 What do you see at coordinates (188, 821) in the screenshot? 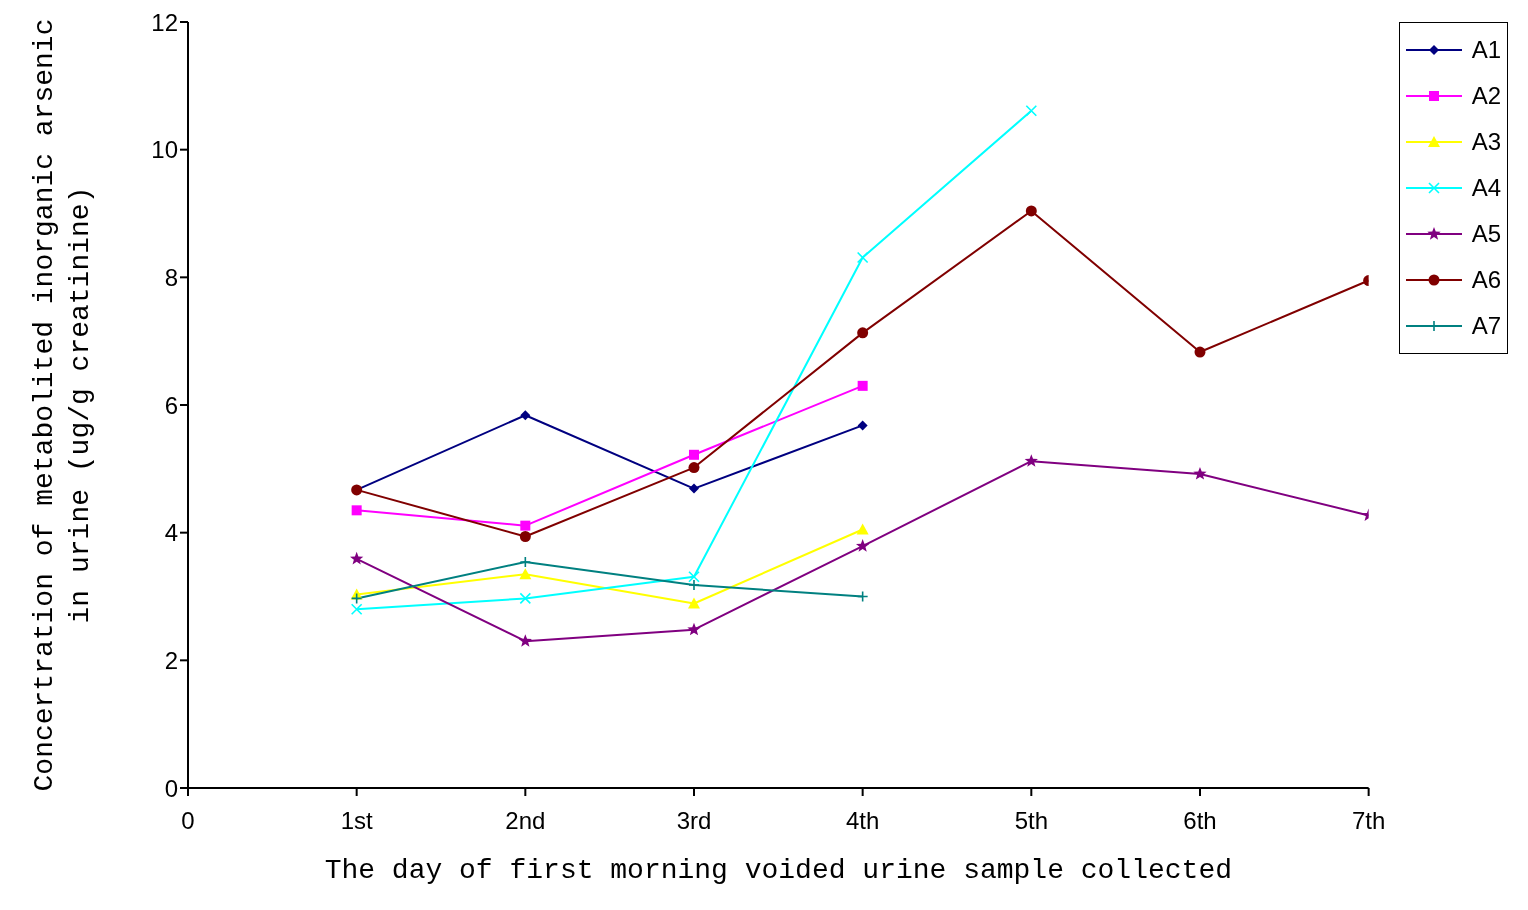
I see `x-tick-label: 0` at bounding box center [188, 821].